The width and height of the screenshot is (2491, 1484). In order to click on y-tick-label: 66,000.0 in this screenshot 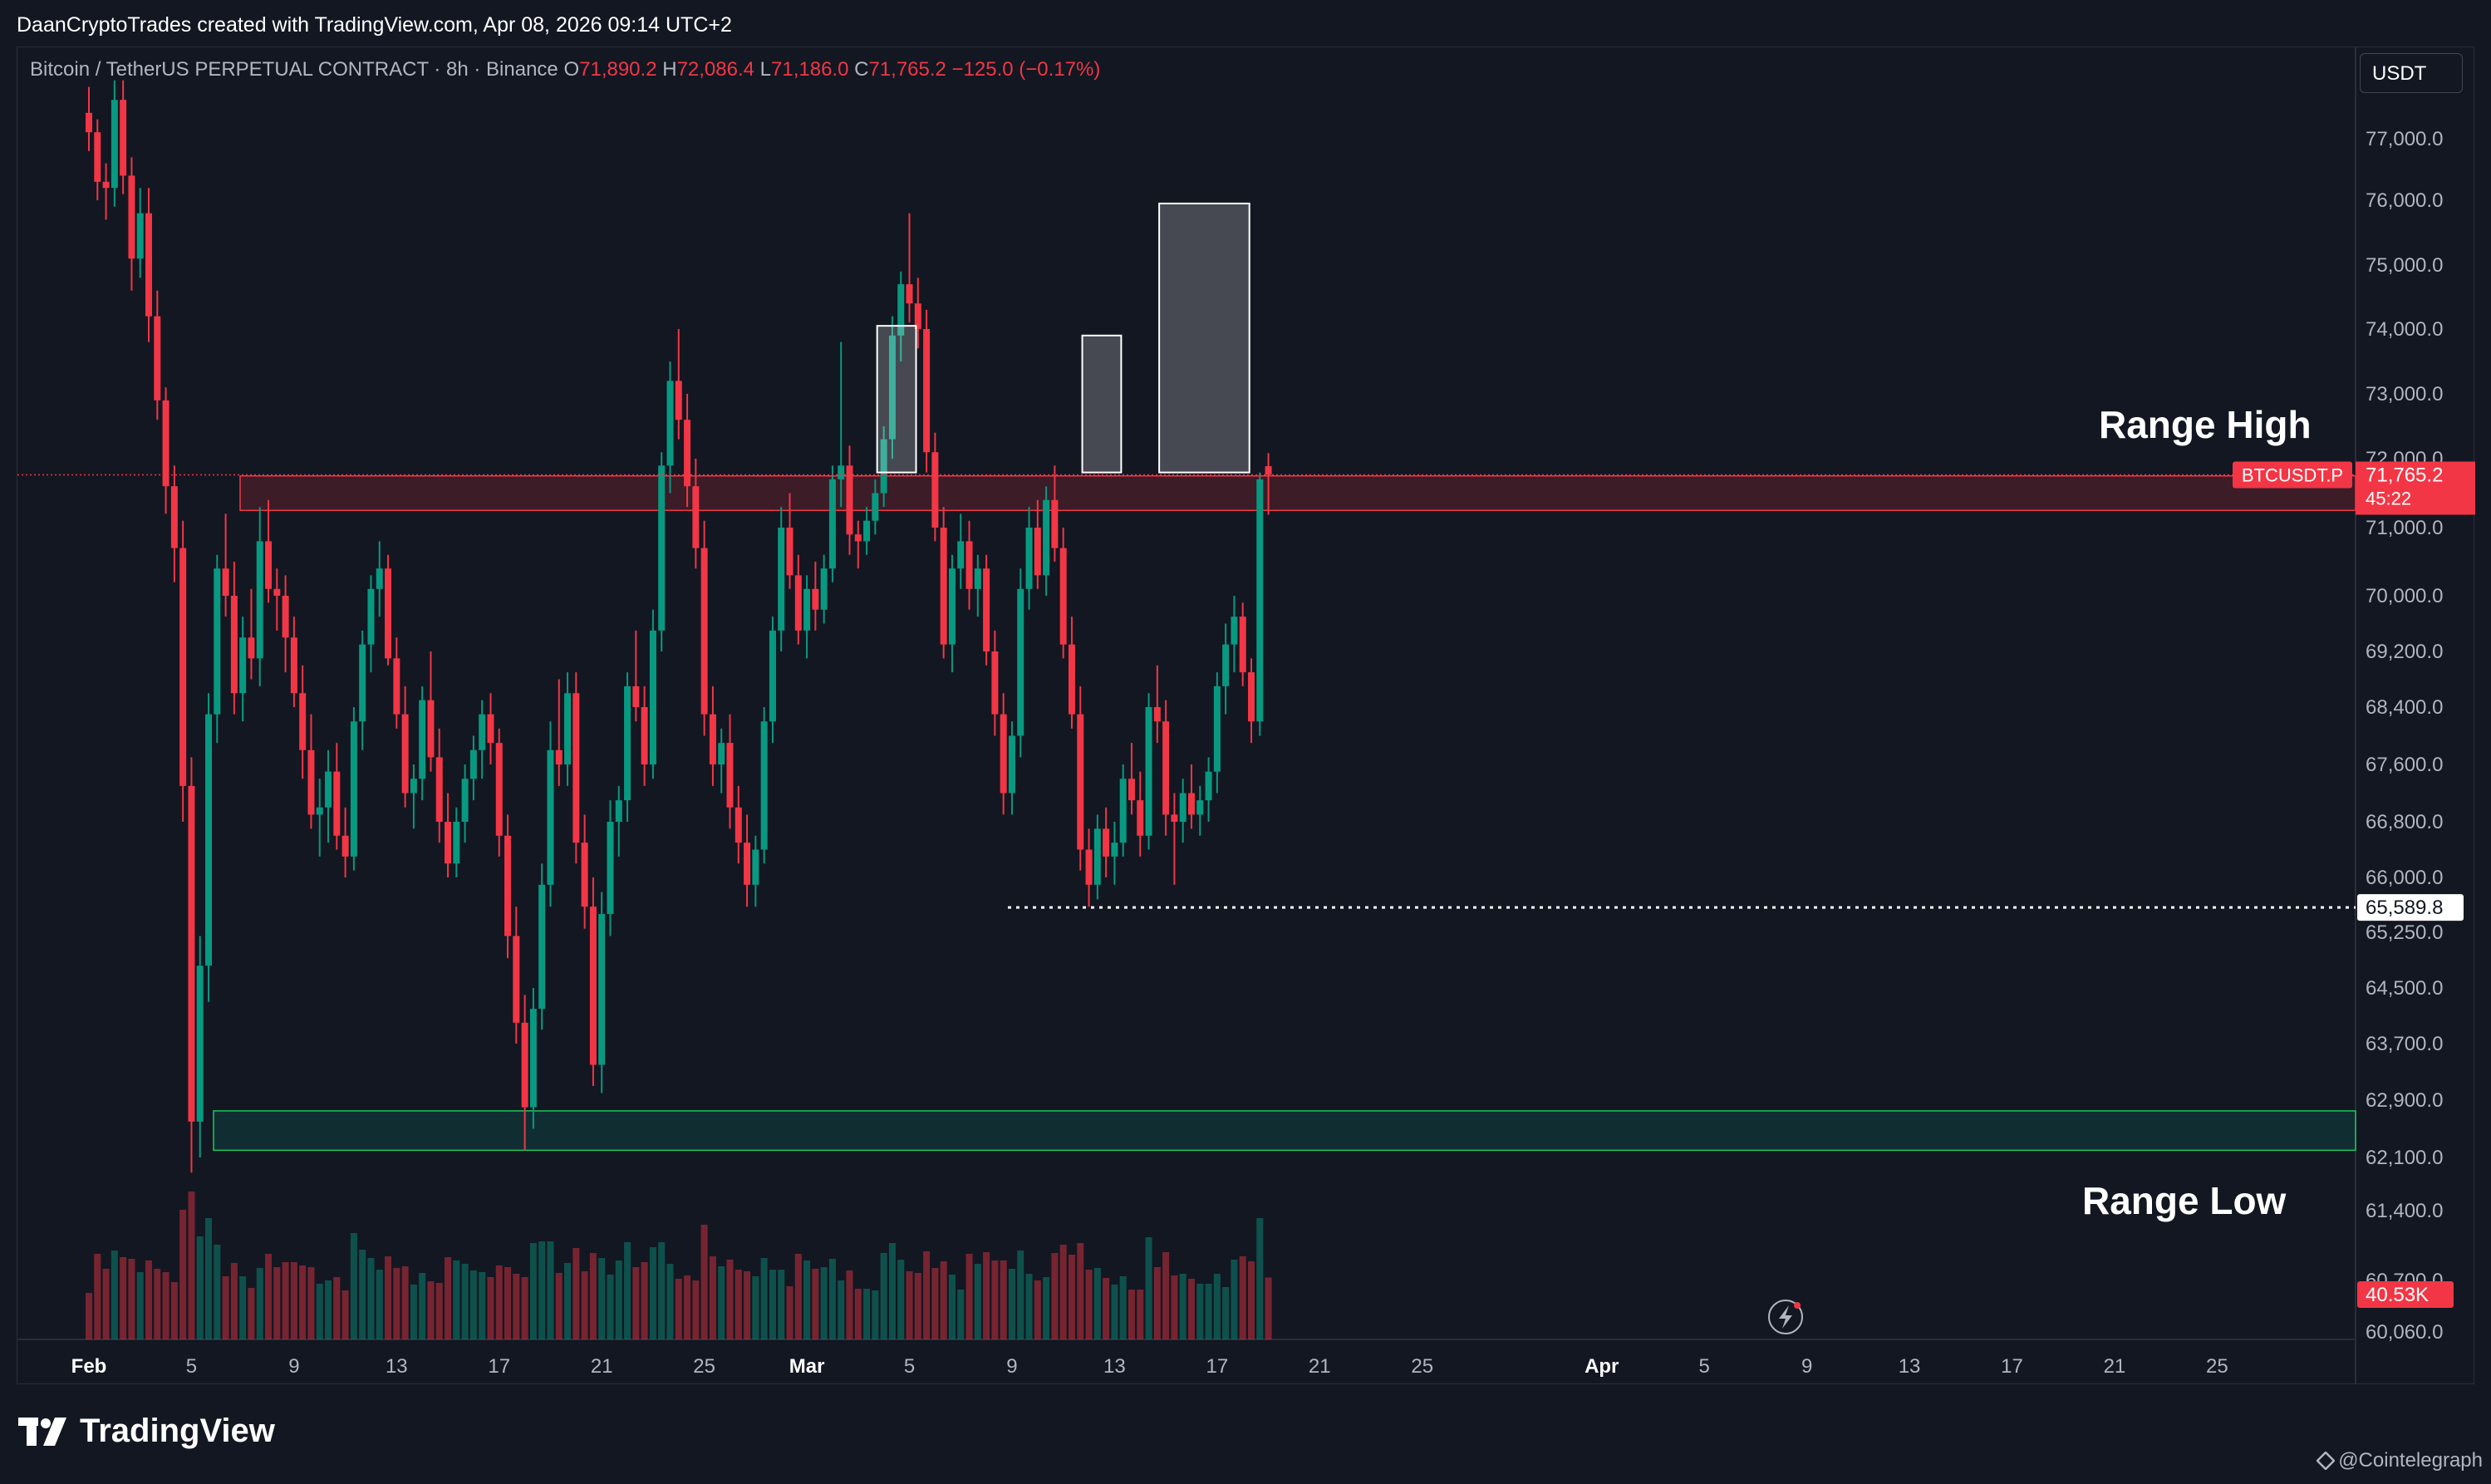, I will do `click(2404, 878)`.